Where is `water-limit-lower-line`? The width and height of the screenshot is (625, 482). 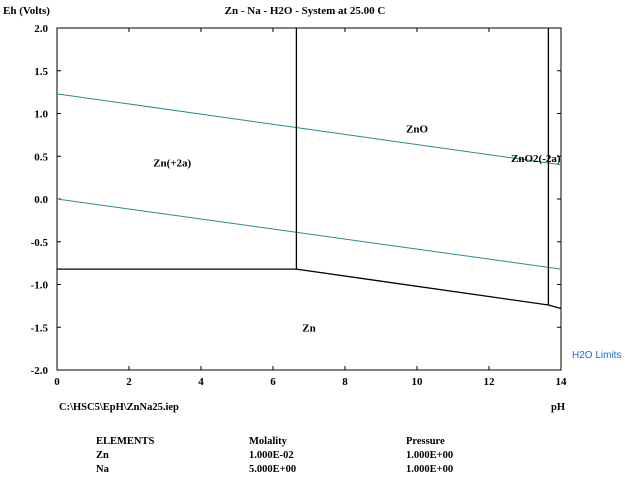
water-limit-lower-line is located at coordinates (309, 234).